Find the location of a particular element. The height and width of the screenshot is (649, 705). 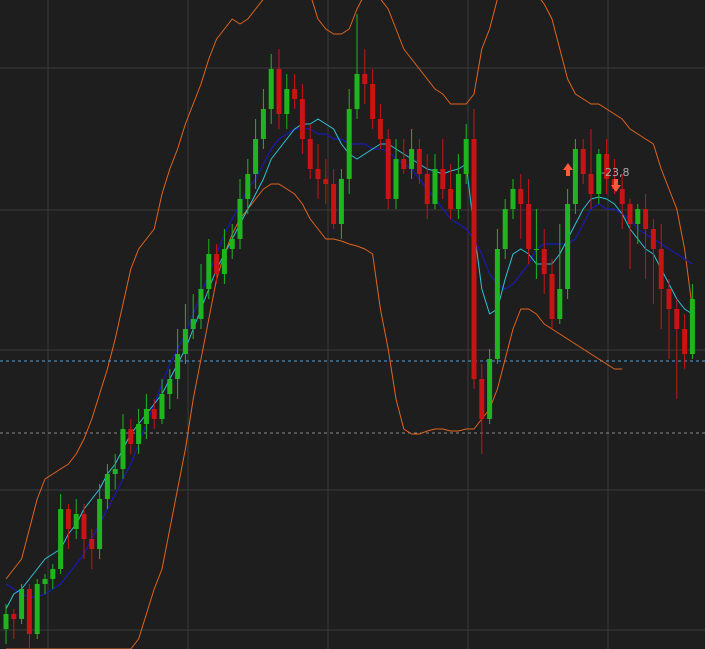

sell-arrow-icon is located at coordinates (616, 185).